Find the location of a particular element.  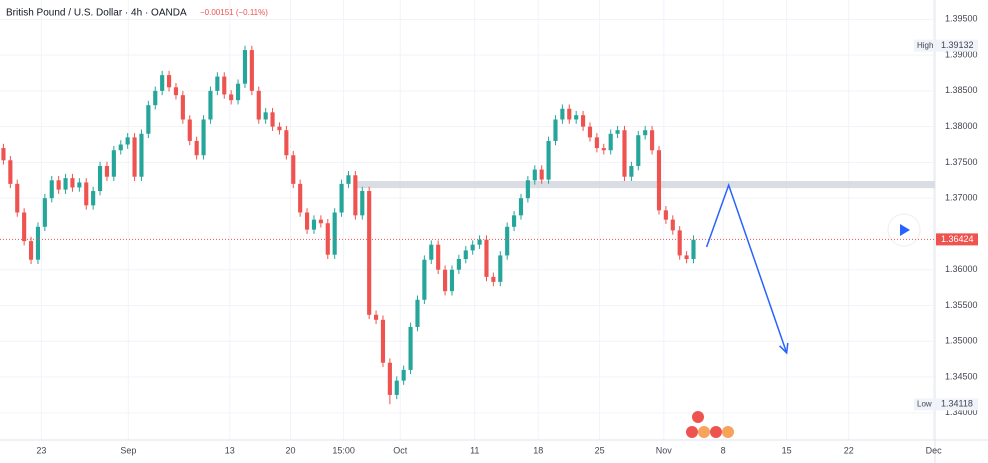

projection-arrowhead is located at coordinates (784, 348).